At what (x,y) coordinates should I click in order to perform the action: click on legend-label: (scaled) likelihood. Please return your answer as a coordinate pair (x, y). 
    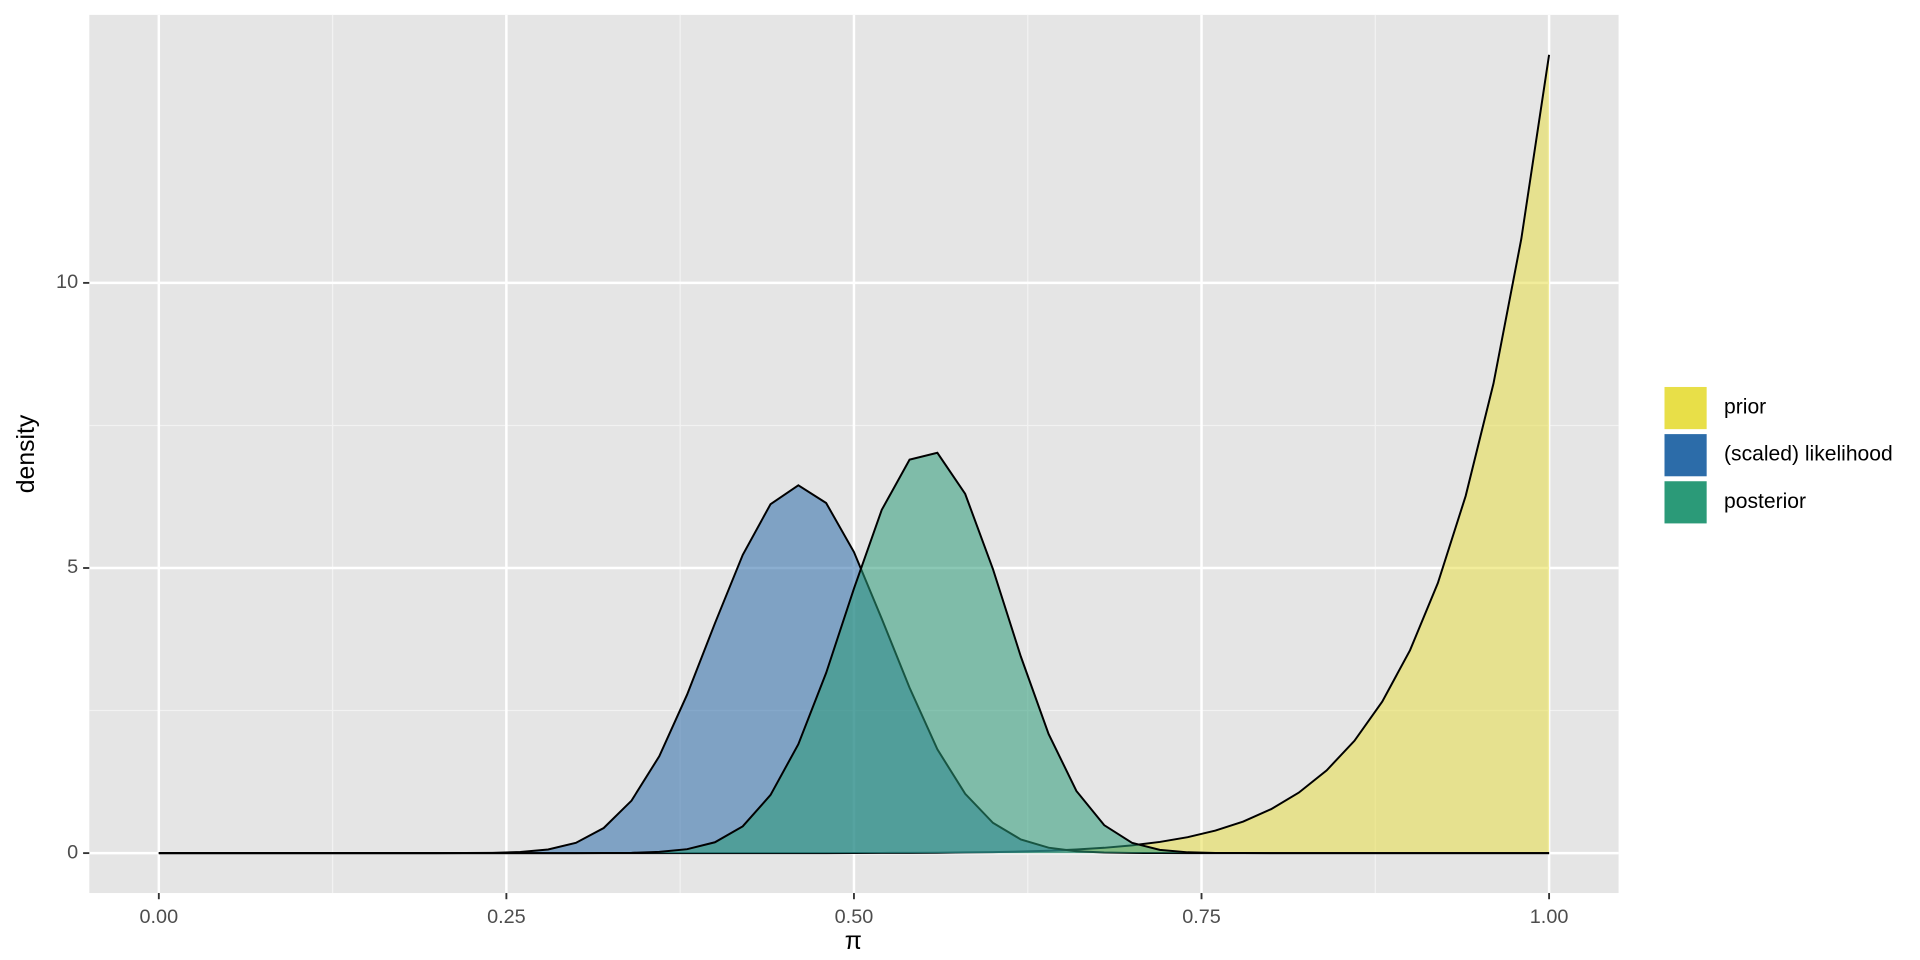
    Looking at the image, I should click on (1808, 454).